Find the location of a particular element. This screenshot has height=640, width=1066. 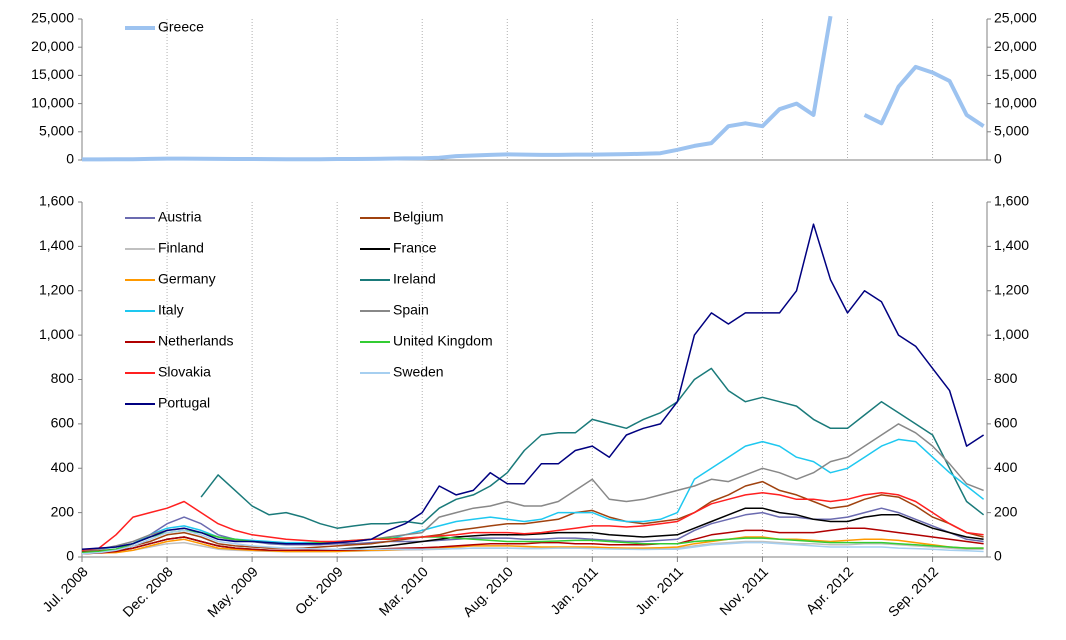

x-tick-label: Oct. 2009 is located at coordinates (319, 590).